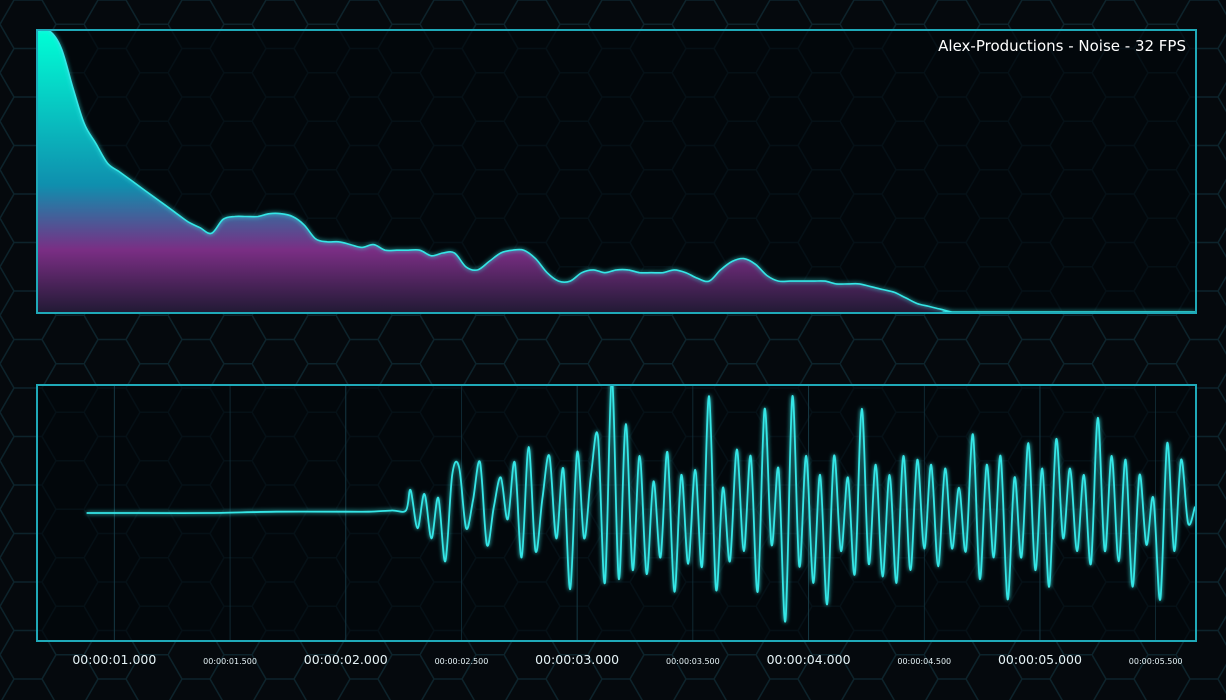 The image size is (1226, 700). I want to click on x-tick-label-minor-3: 00:00:04.500, so click(924, 661).